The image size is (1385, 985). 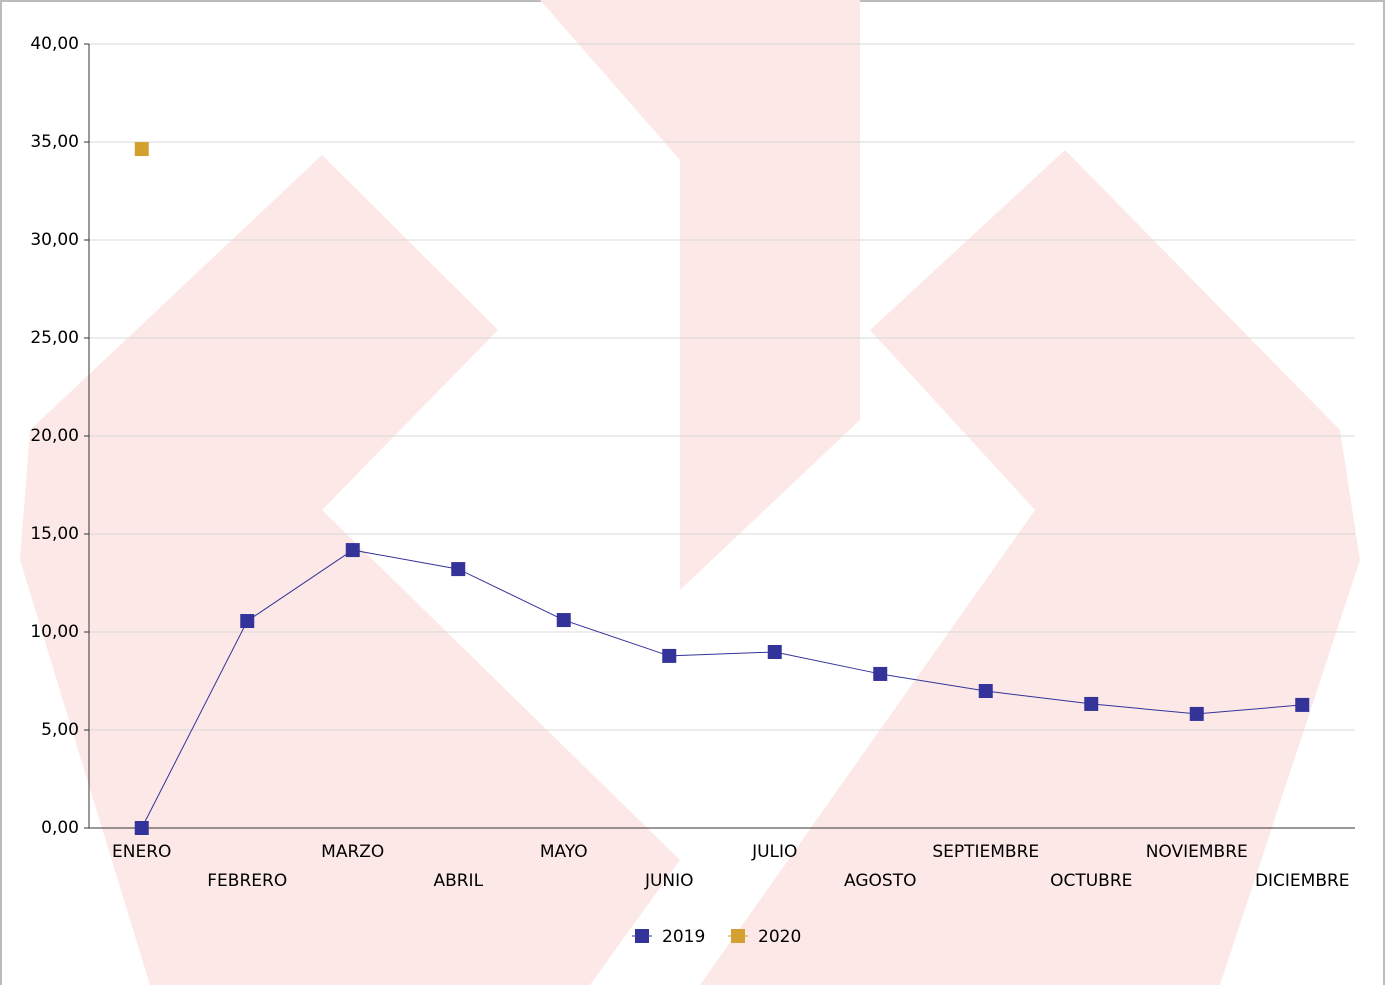 I want to click on x-tick-label: FEBRERO, so click(x=247, y=881).